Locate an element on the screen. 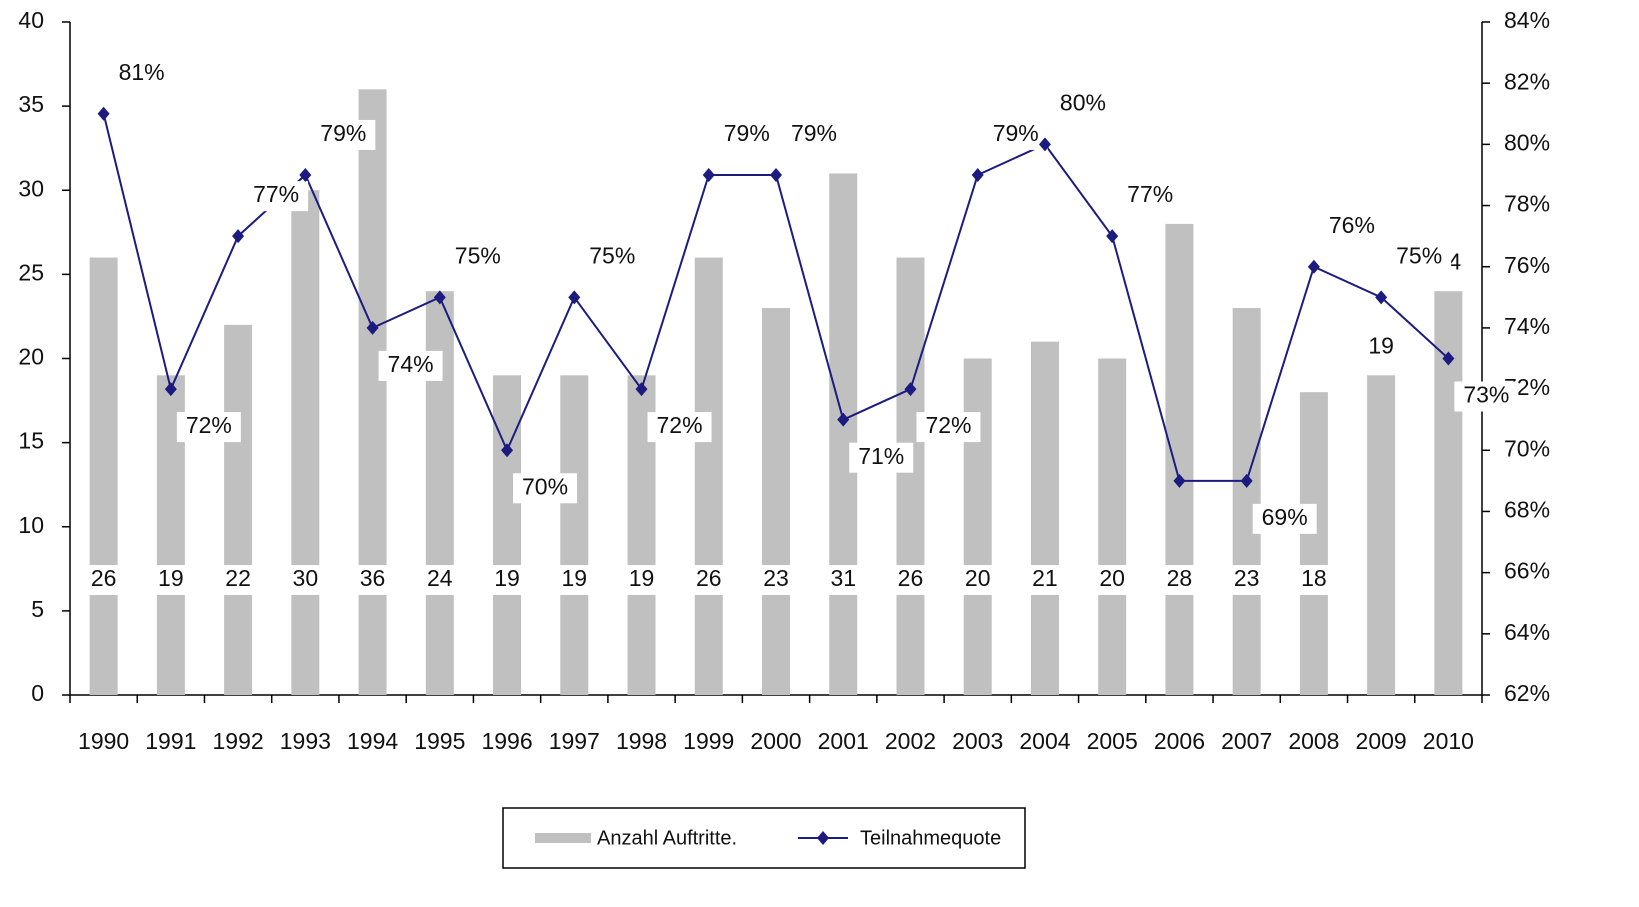 The width and height of the screenshot is (1639, 907). x-tick-label: 1999 is located at coordinates (708, 741).